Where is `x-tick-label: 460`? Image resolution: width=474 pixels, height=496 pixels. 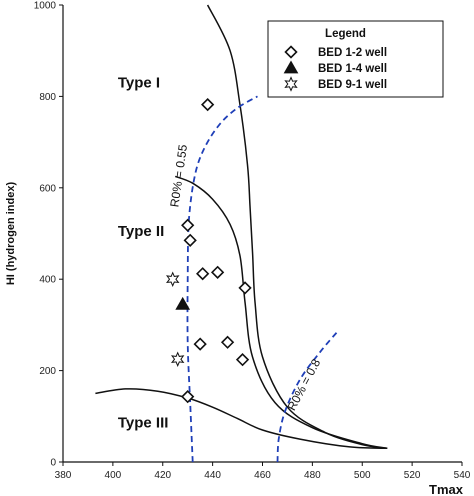
x-tick-label: 460 is located at coordinates (262, 475).